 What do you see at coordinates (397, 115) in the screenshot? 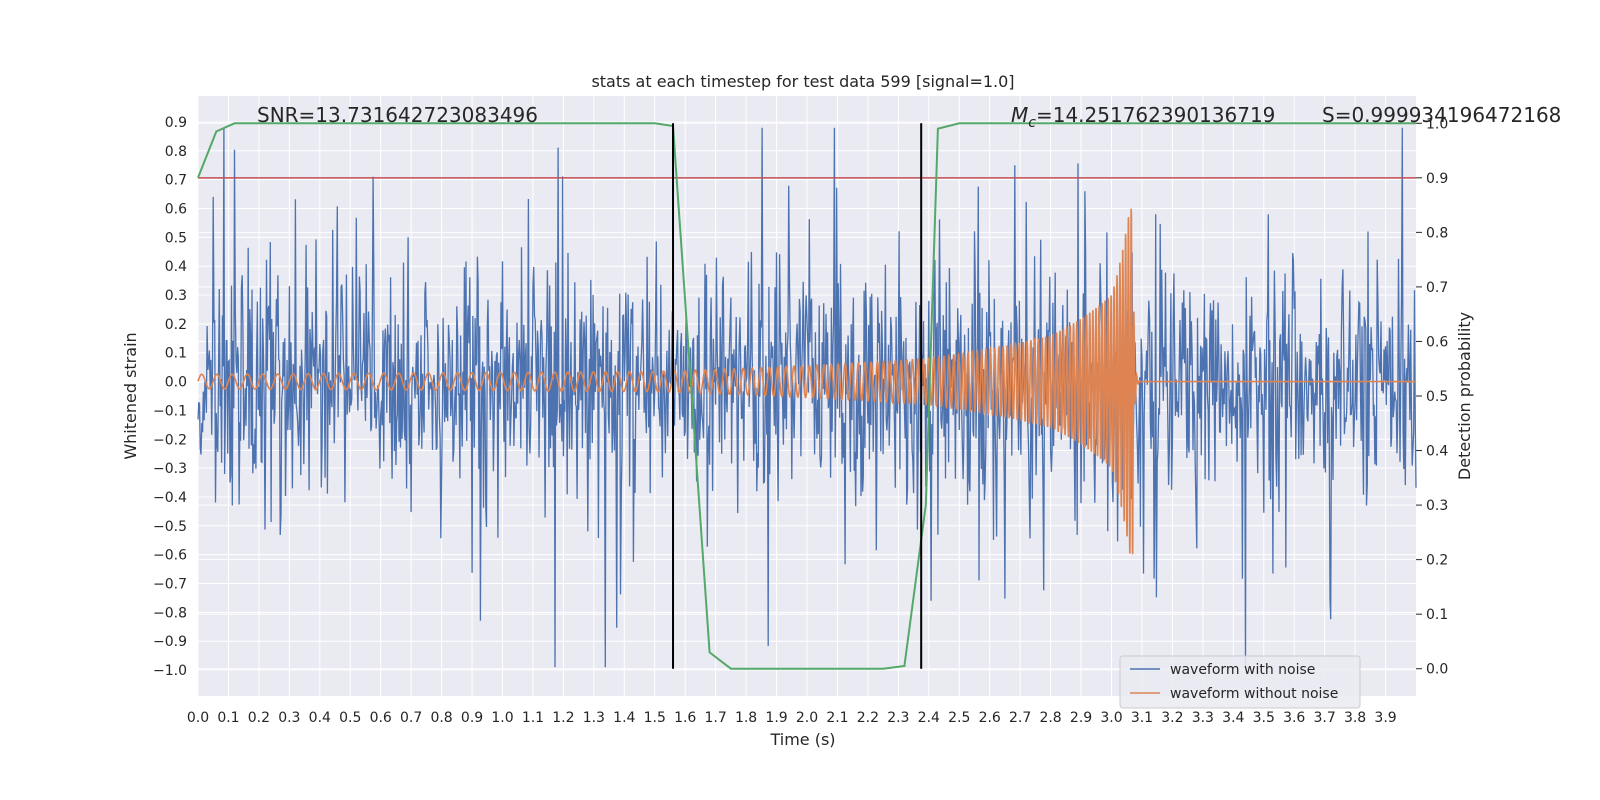
I see `snr-annotation: SNR=13.731642723083496` at bounding box center [397, 115].